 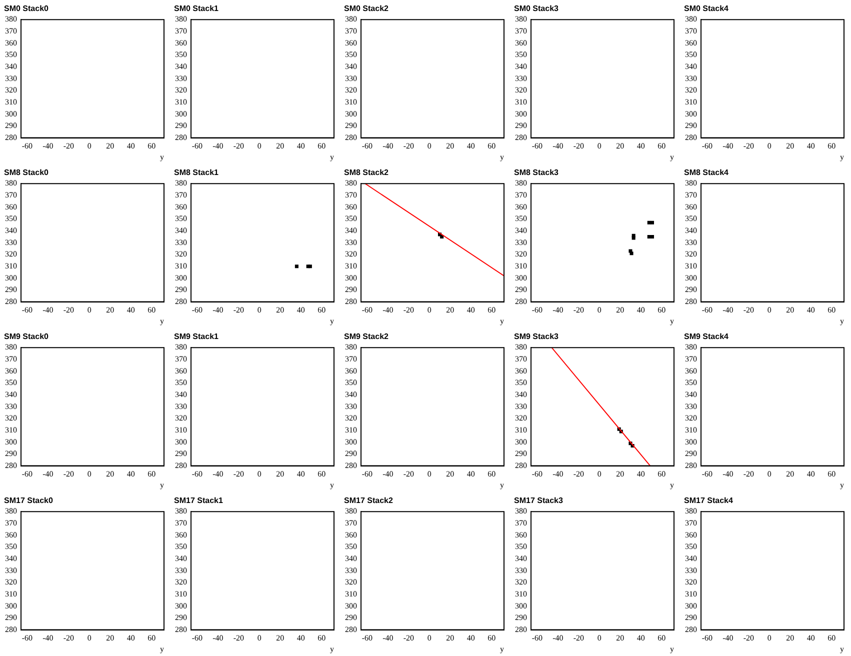 What do you see at coordinates (27, 173) in the screenshot?
I see `chart-title: SM8 Stack0` at bounding box center [27, 173].